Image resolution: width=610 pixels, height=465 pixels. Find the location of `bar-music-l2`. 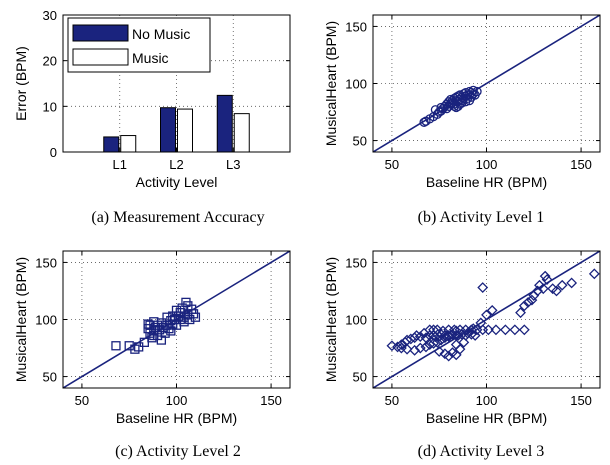

bar-music-l2 is located at coordinates (185, 130).